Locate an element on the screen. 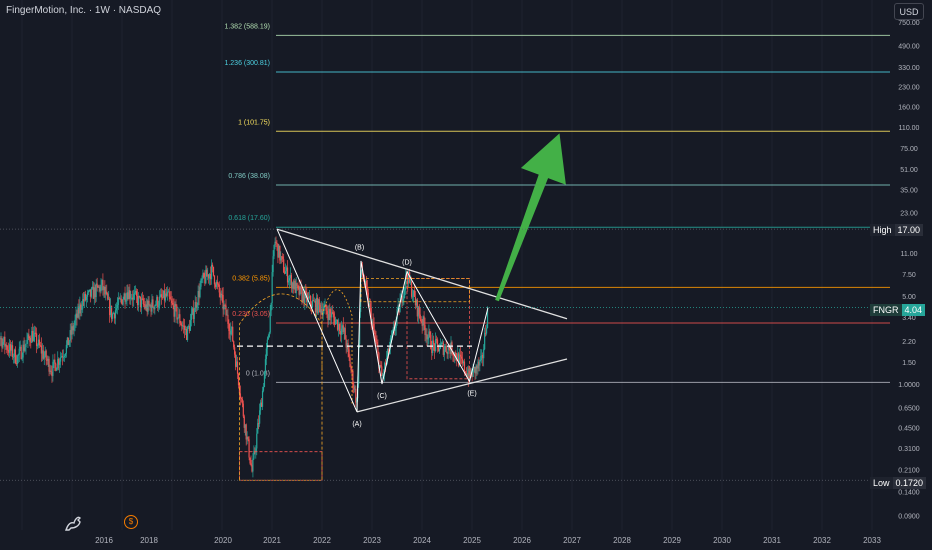 This screenshot has width=932, height=550. y-tick-label: 0.2100 is located at coordinates (909, 470).